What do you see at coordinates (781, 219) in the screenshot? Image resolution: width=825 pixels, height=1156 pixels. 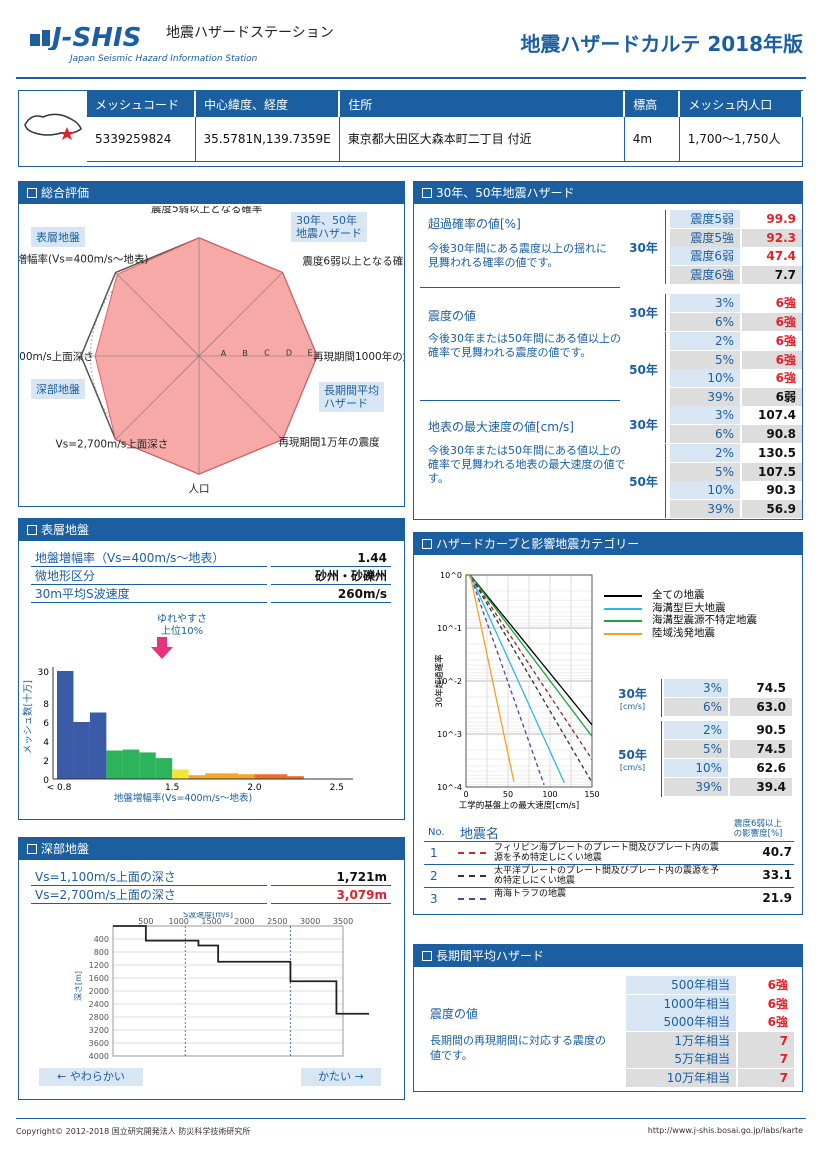 I see `row-value: 99.9` at bounding box center [781, 219].